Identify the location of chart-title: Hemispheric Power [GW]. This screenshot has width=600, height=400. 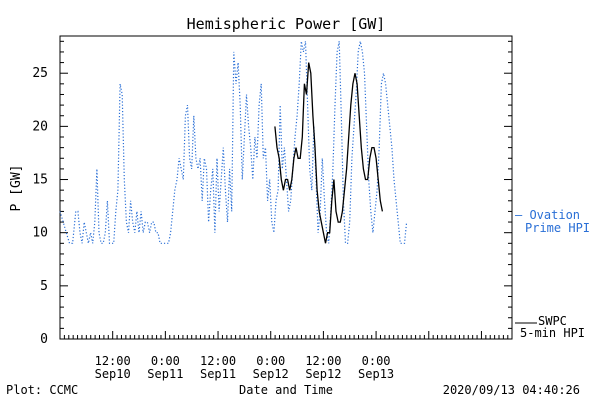
(286, 24).